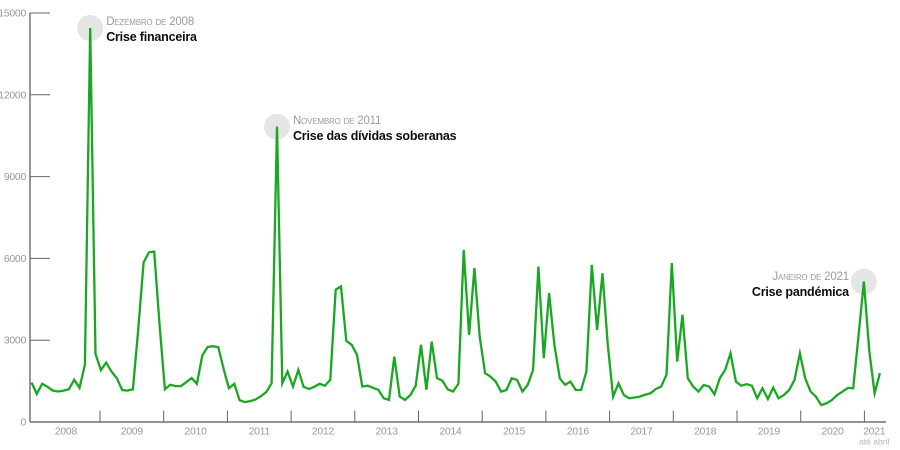 The height and width of the screenshot is (450, 900). What do you see at coordinates (514, 432) in the screenshot?
I see `x-year-label: 2015` at bounding box center [514, 432].